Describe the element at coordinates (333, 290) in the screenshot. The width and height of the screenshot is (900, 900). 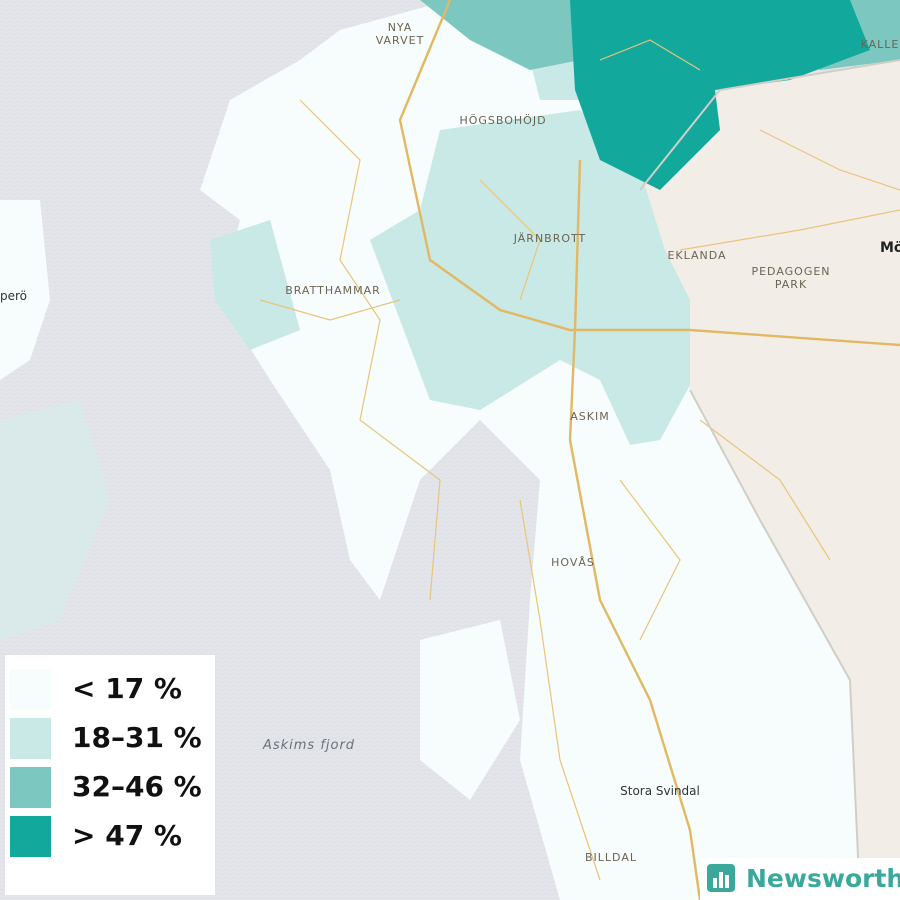
I see `place-label: BRATTHAMMAR` at that location.